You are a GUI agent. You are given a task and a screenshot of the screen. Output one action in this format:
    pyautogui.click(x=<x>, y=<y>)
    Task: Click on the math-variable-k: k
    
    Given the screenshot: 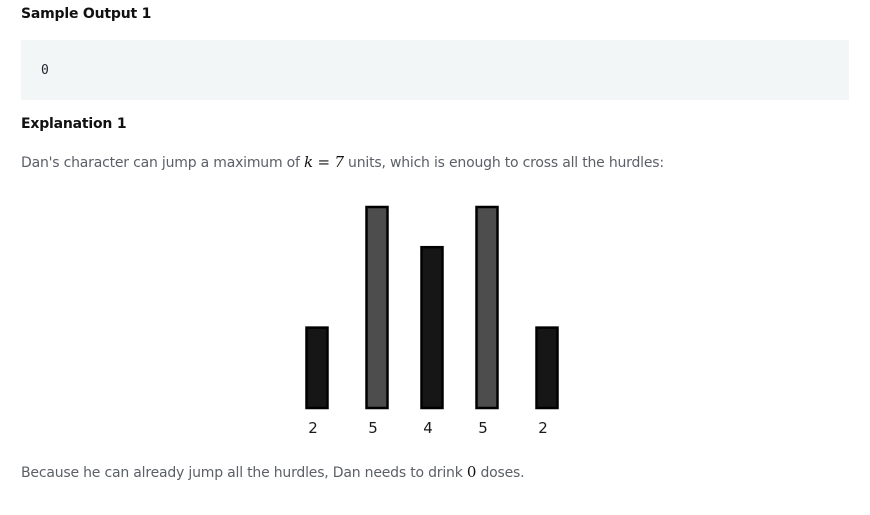 What is the action you would take?
    pyautogui.click(x=308, y=162)
    